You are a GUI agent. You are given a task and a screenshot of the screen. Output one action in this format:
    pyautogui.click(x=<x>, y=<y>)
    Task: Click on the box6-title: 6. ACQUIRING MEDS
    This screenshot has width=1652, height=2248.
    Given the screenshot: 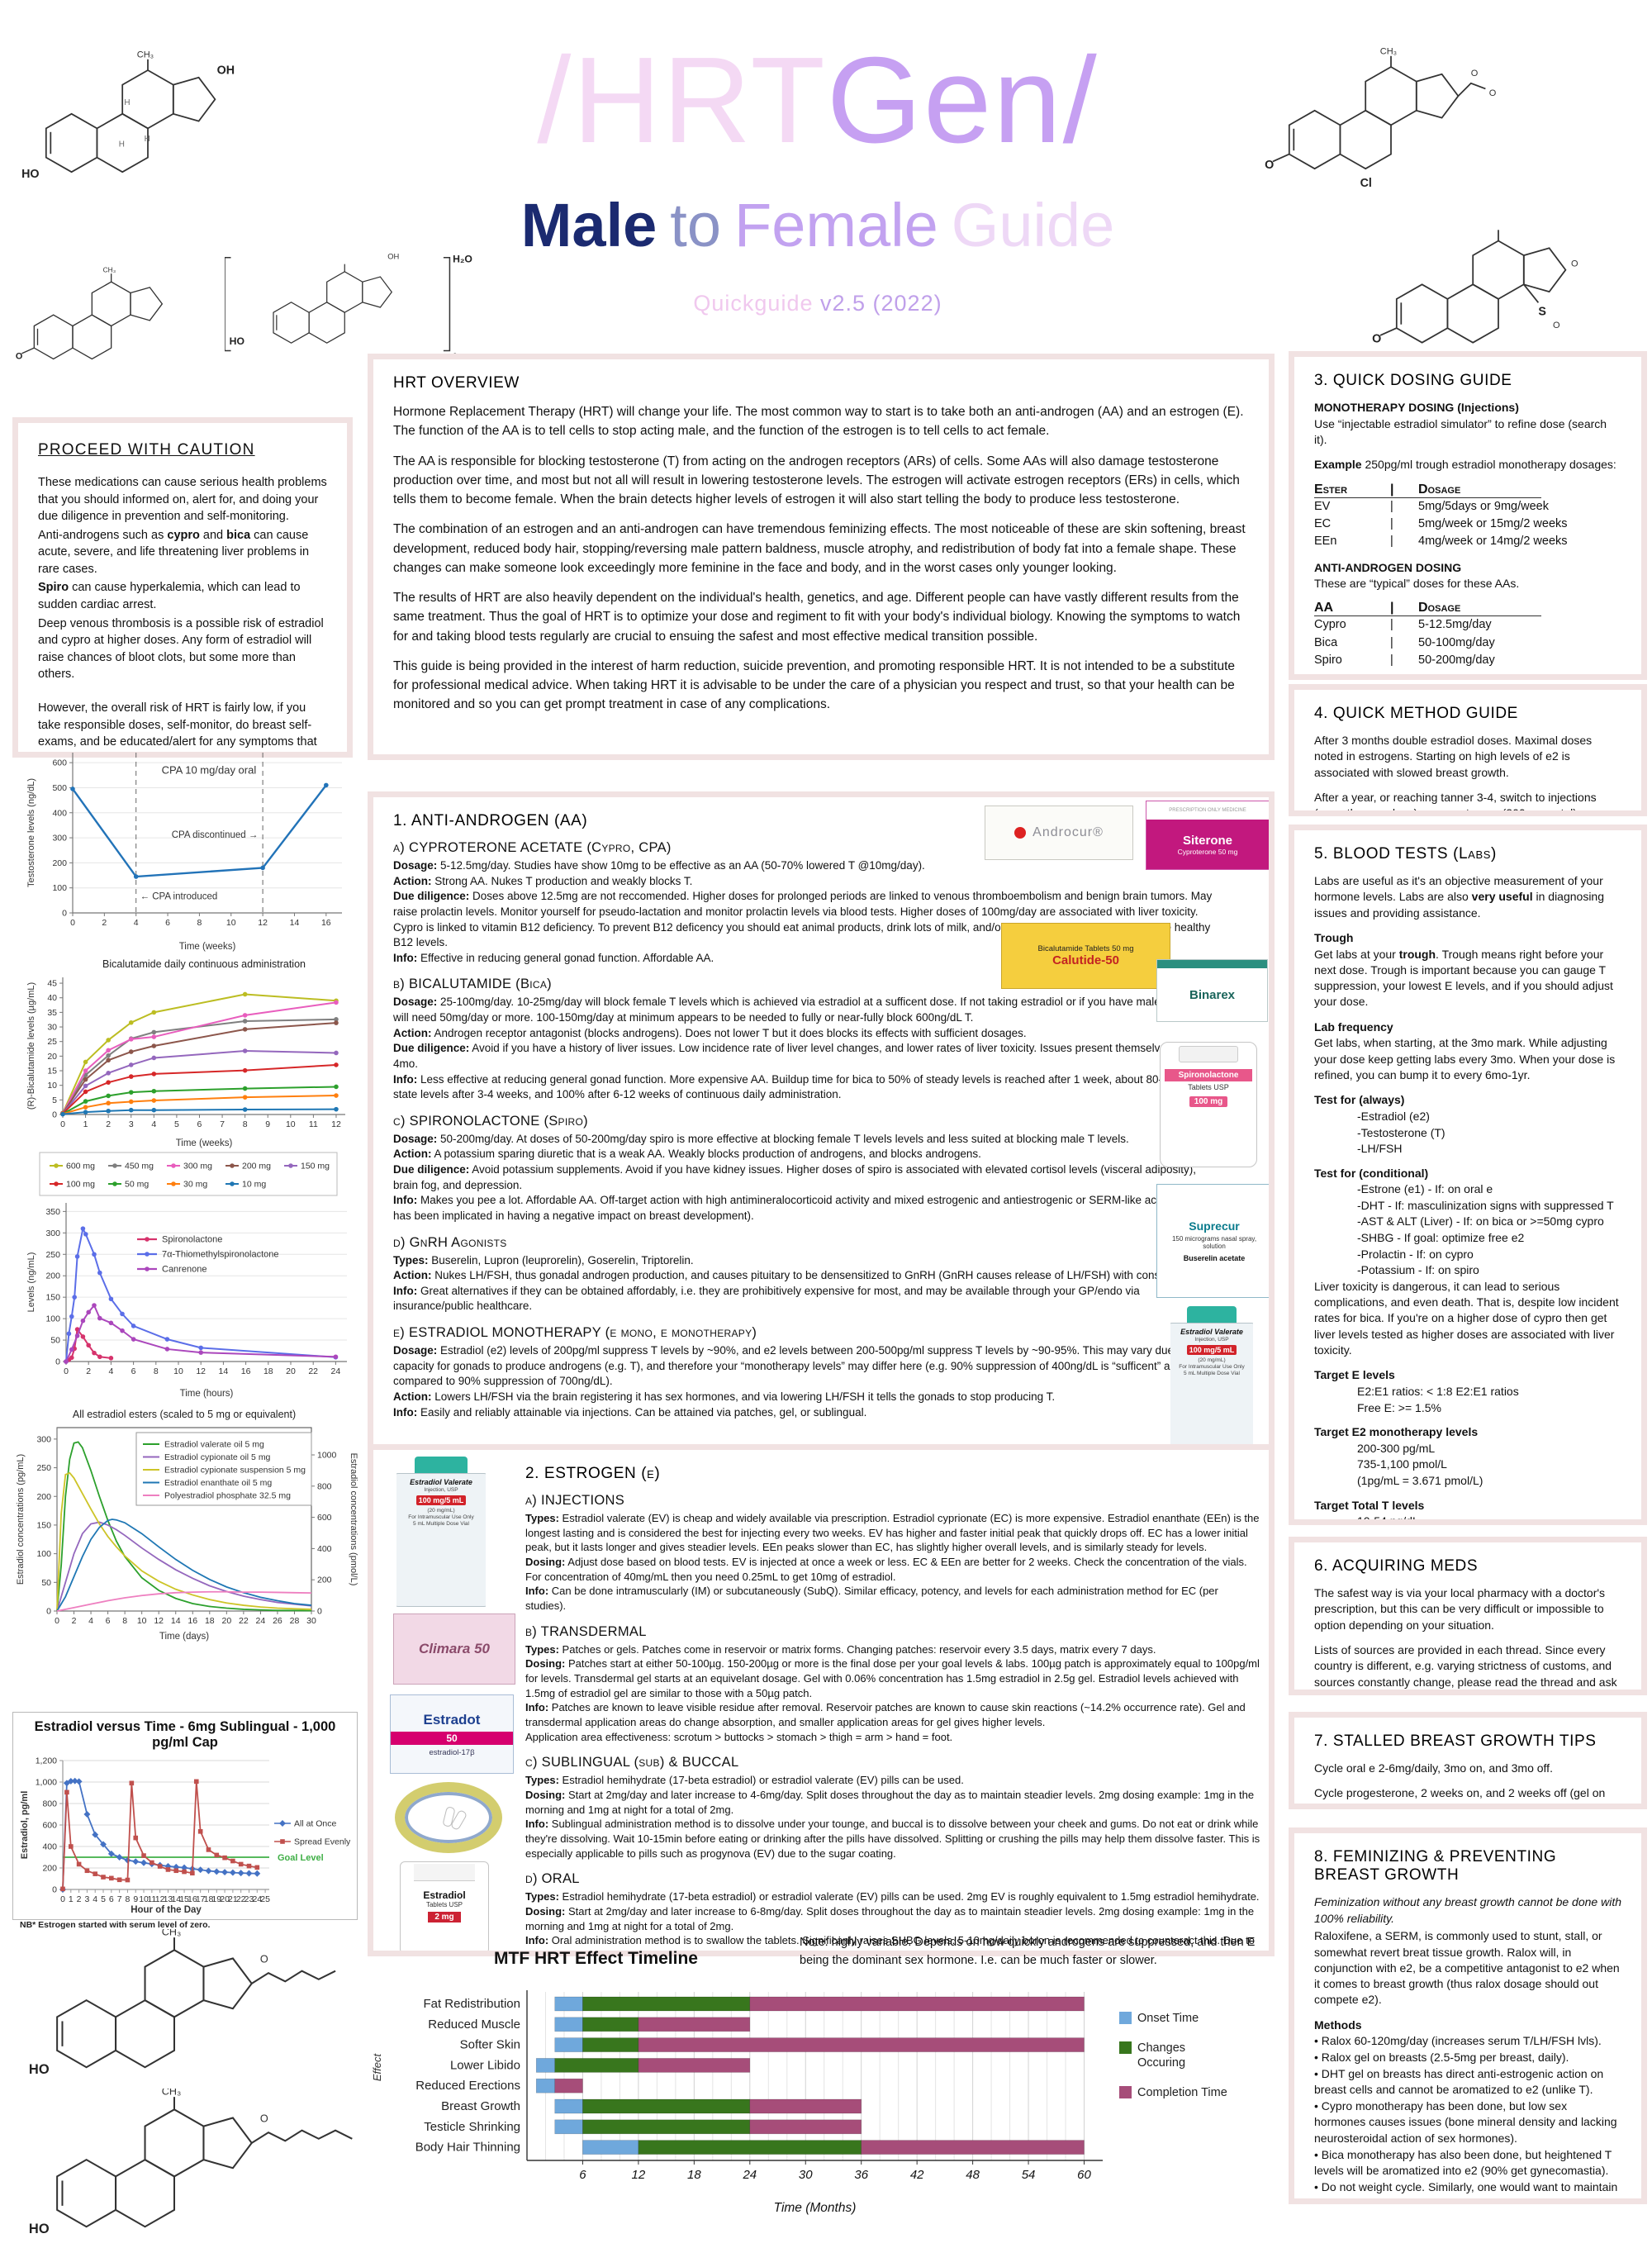 What is the action you would take?
    pyautogui.click(x=1396, y=1566)
    